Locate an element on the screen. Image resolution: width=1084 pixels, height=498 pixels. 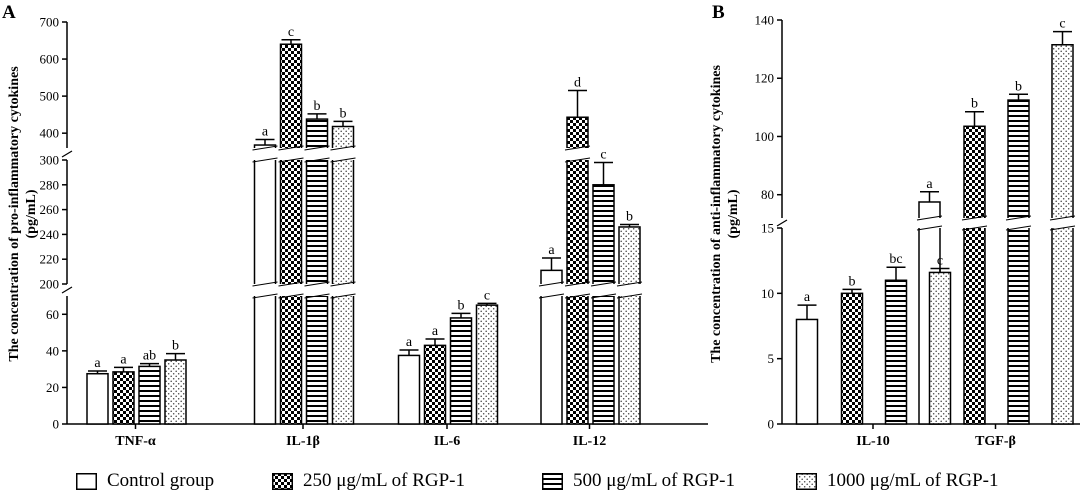
legend-item-control: Control group is located at coordinates (145, 481).